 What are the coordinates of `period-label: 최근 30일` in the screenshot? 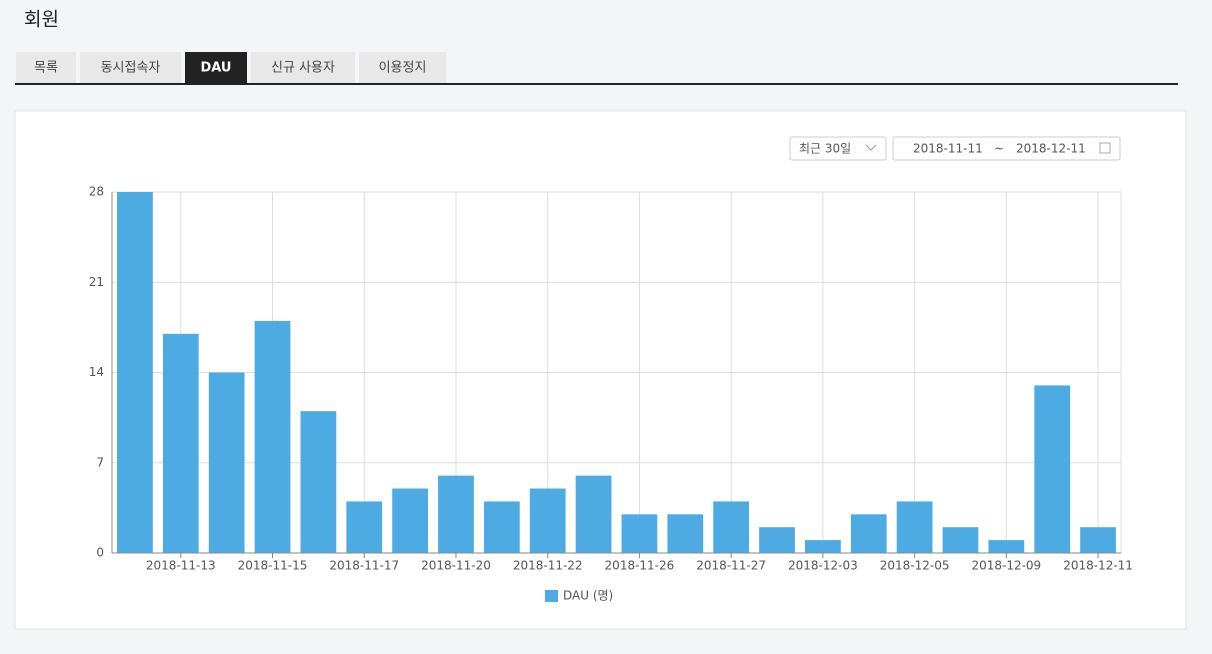 It's located at (825, 149).